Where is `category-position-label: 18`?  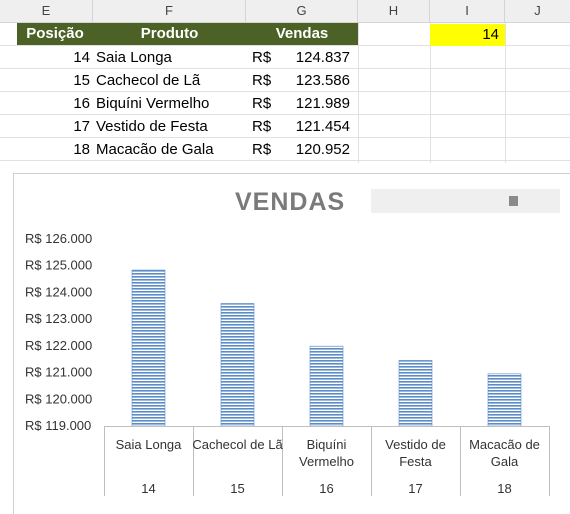
category-position-label: 18 is located at coordinates (504, 488).